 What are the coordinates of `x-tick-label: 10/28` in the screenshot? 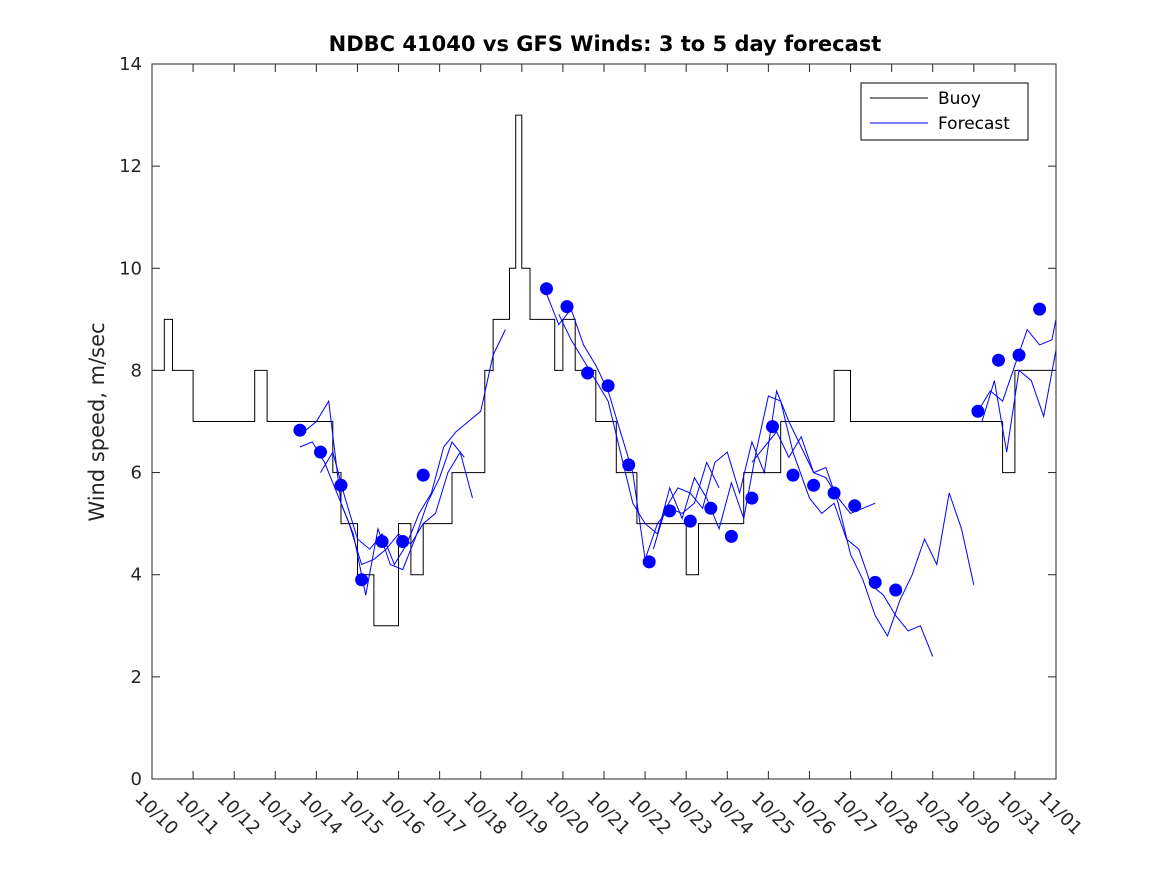 It's located at (896, 814).